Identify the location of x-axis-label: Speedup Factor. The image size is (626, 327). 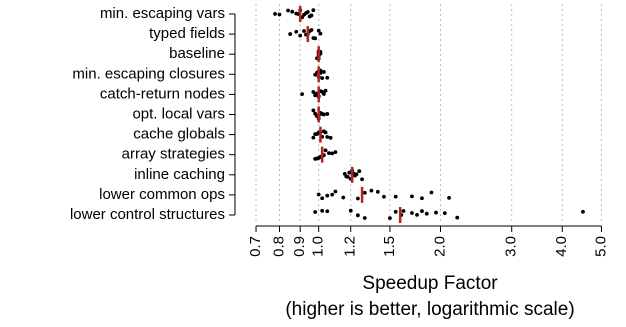
(430, 283).